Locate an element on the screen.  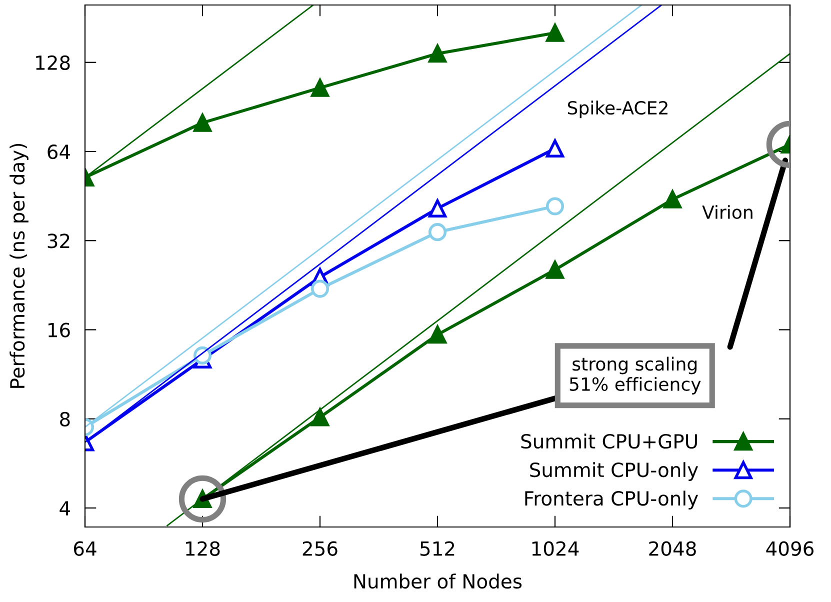
x-tick-label: 4096 is located at coordinates (790, 548).